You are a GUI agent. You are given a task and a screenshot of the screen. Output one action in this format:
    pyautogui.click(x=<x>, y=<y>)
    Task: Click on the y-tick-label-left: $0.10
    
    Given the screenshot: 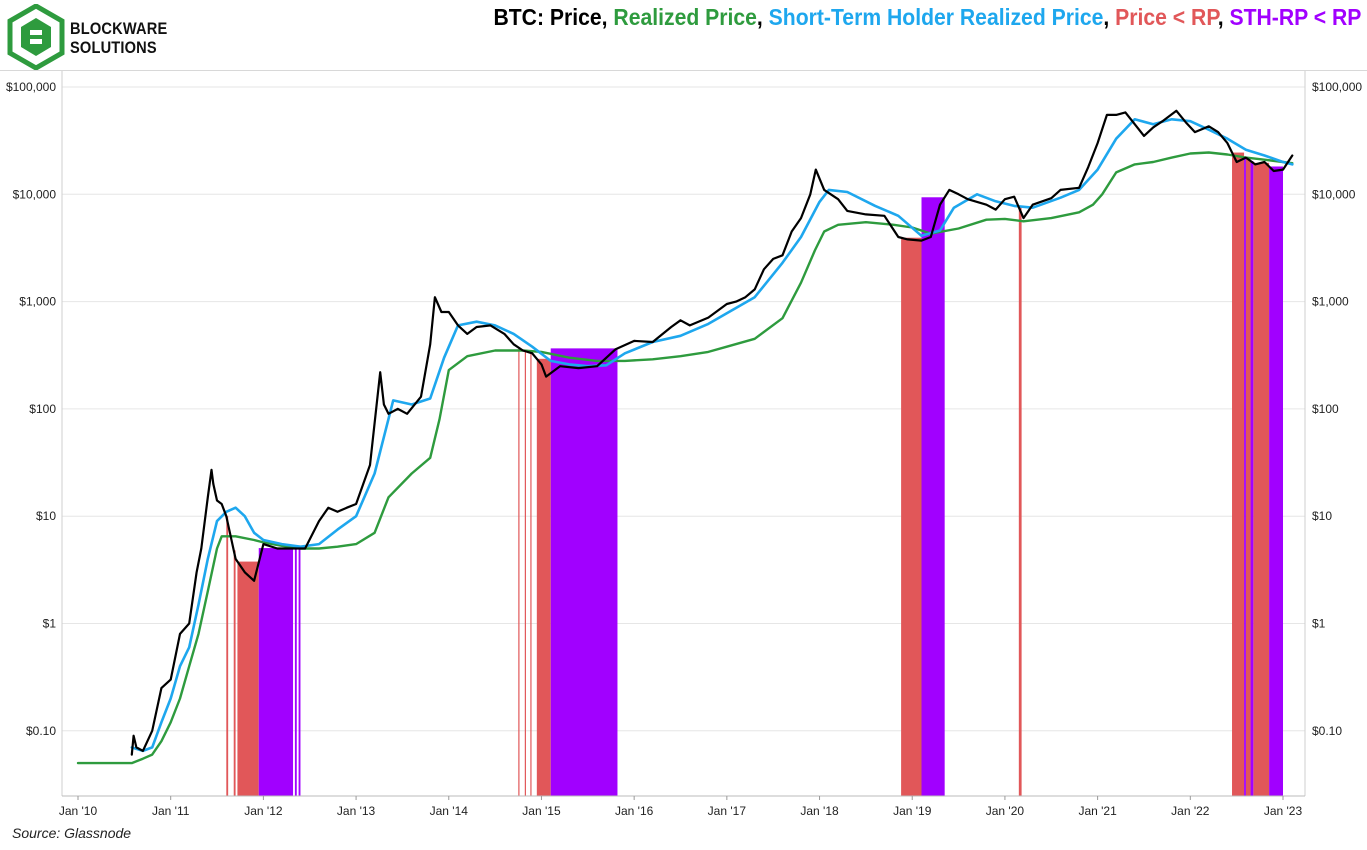 What is the action you would take?
    pyautogui.click(x=41, y=731)
    